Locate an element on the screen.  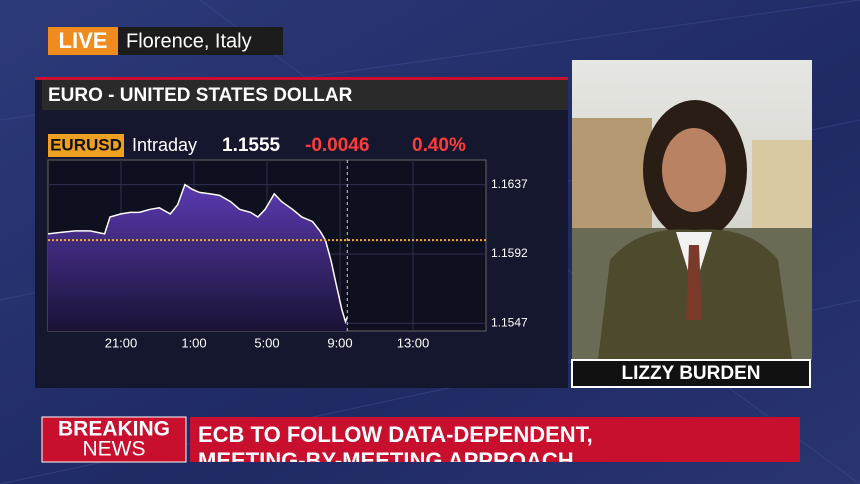
name-plate is located at coordinates (691, 373).